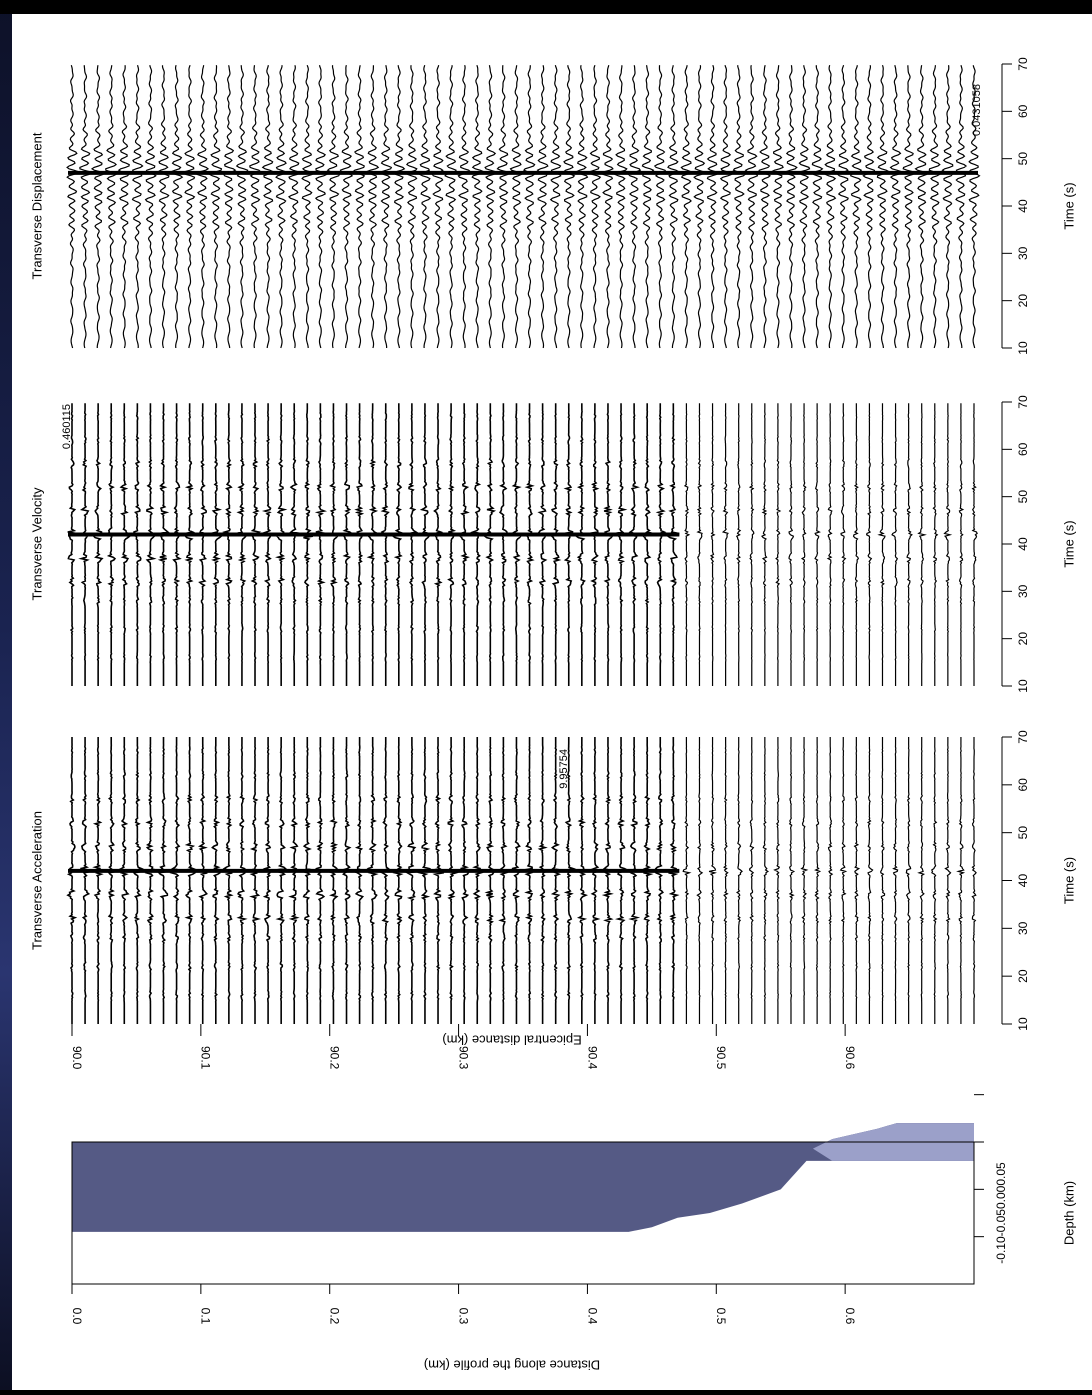  I want to click on time-tick-label: 10, so click(1023, 1024).